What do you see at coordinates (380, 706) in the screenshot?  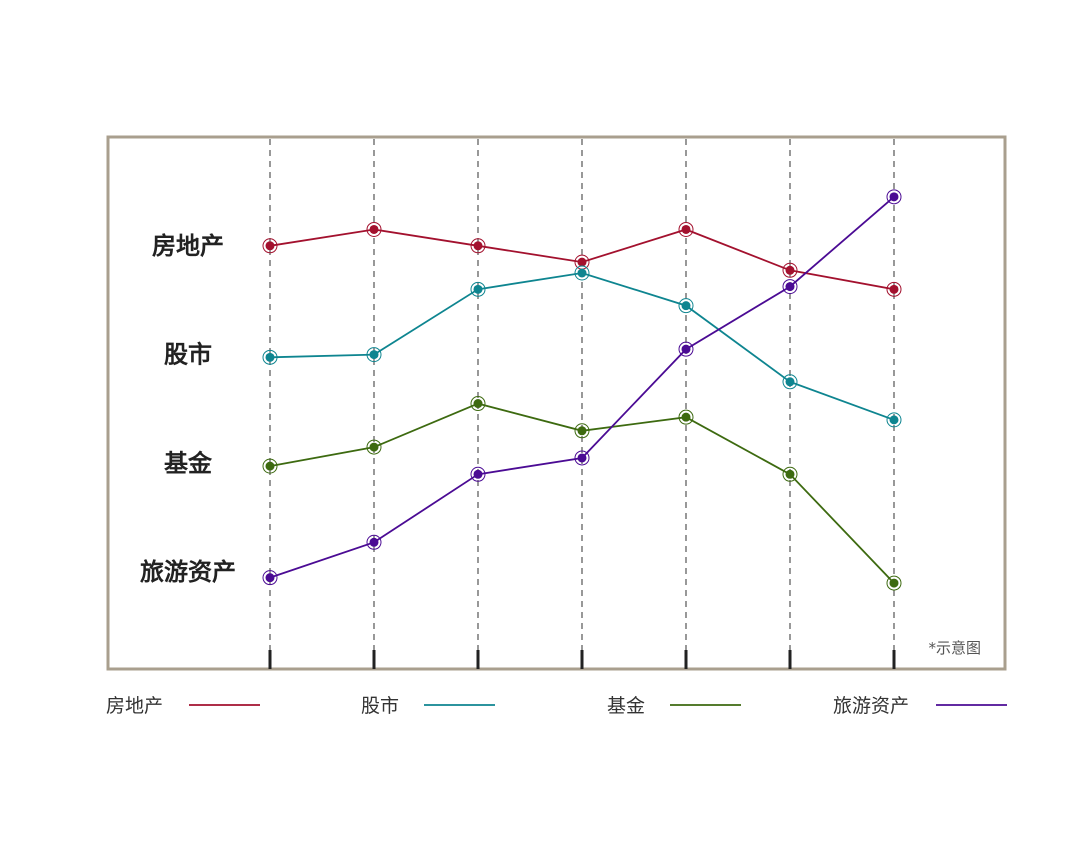 I see `legend-label: 股市` at bounding box center [380, 706].